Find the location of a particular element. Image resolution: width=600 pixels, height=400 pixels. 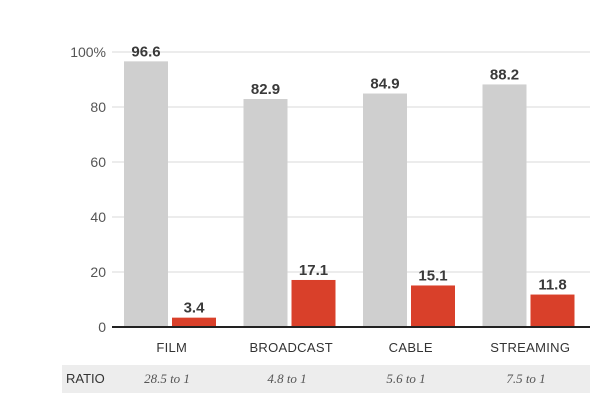

ratio-value-broadcast: 4.8 to 1 is located at coordinates (287, 378).